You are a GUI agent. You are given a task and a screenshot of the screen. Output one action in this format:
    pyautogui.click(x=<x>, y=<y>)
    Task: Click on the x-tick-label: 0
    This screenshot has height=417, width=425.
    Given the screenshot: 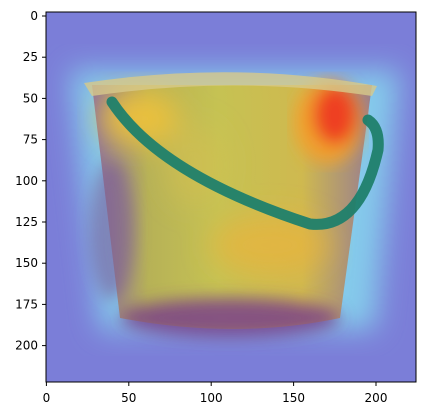 What is the action you would take?
    pyautogui.click(x=47, y=398)
    